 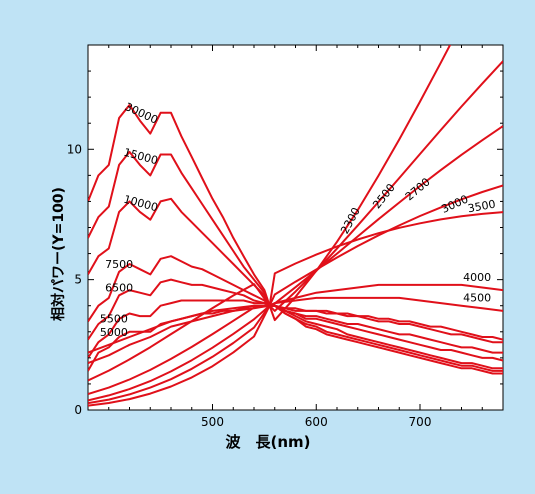 What do you see at coordinates (78, 280) in the screenshot?
I see `y-tick-label: 5` at bounding box center [78, 280].